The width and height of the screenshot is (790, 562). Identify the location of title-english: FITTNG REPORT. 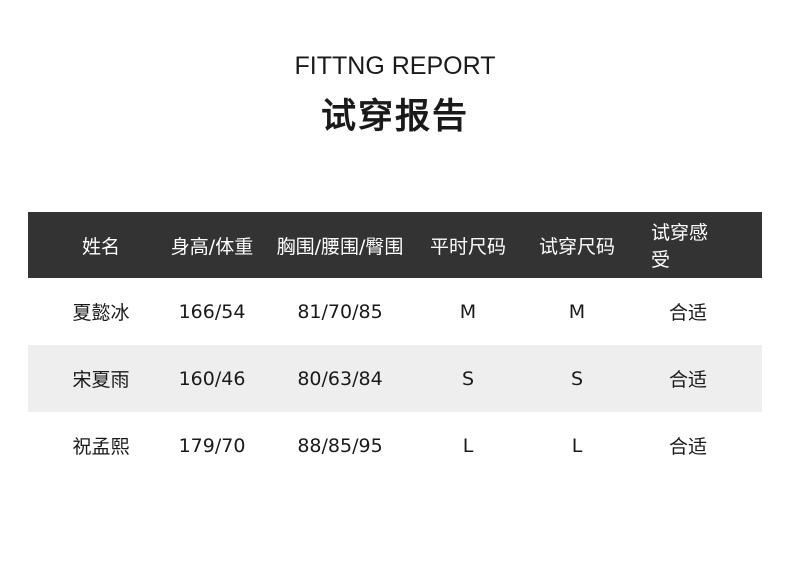
(395, 66).